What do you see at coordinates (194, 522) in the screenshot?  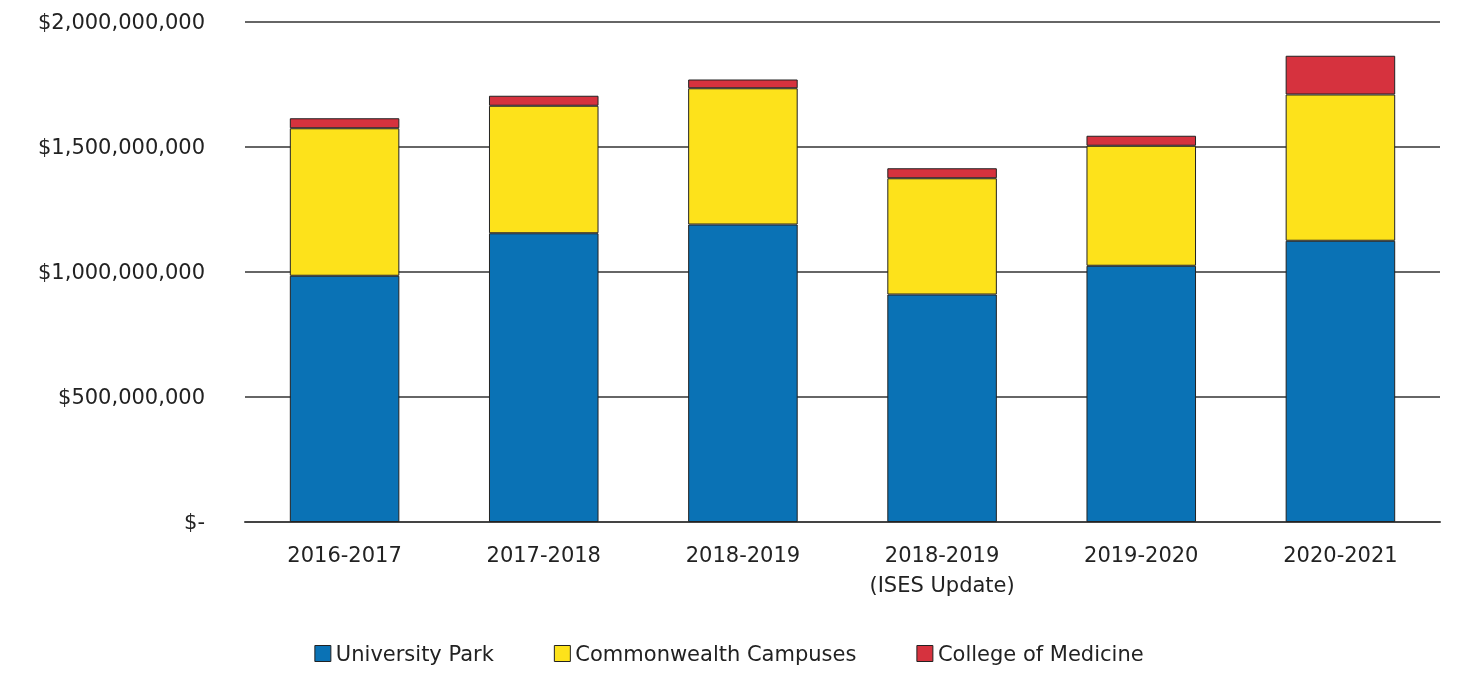 I see `y-tick-label: $-` at bounding box center [194, 522].